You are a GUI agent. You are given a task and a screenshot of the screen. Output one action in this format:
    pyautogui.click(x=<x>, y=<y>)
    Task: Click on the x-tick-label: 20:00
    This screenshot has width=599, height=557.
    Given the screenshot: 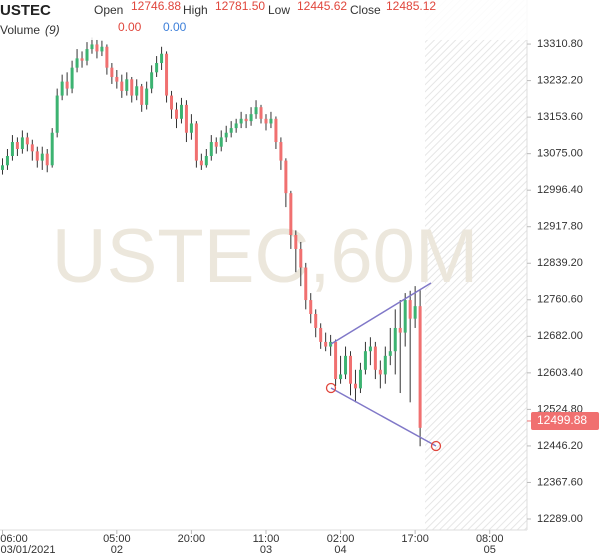 What is the action you would take?
    pyautogui.click(x=192, y=539)
    